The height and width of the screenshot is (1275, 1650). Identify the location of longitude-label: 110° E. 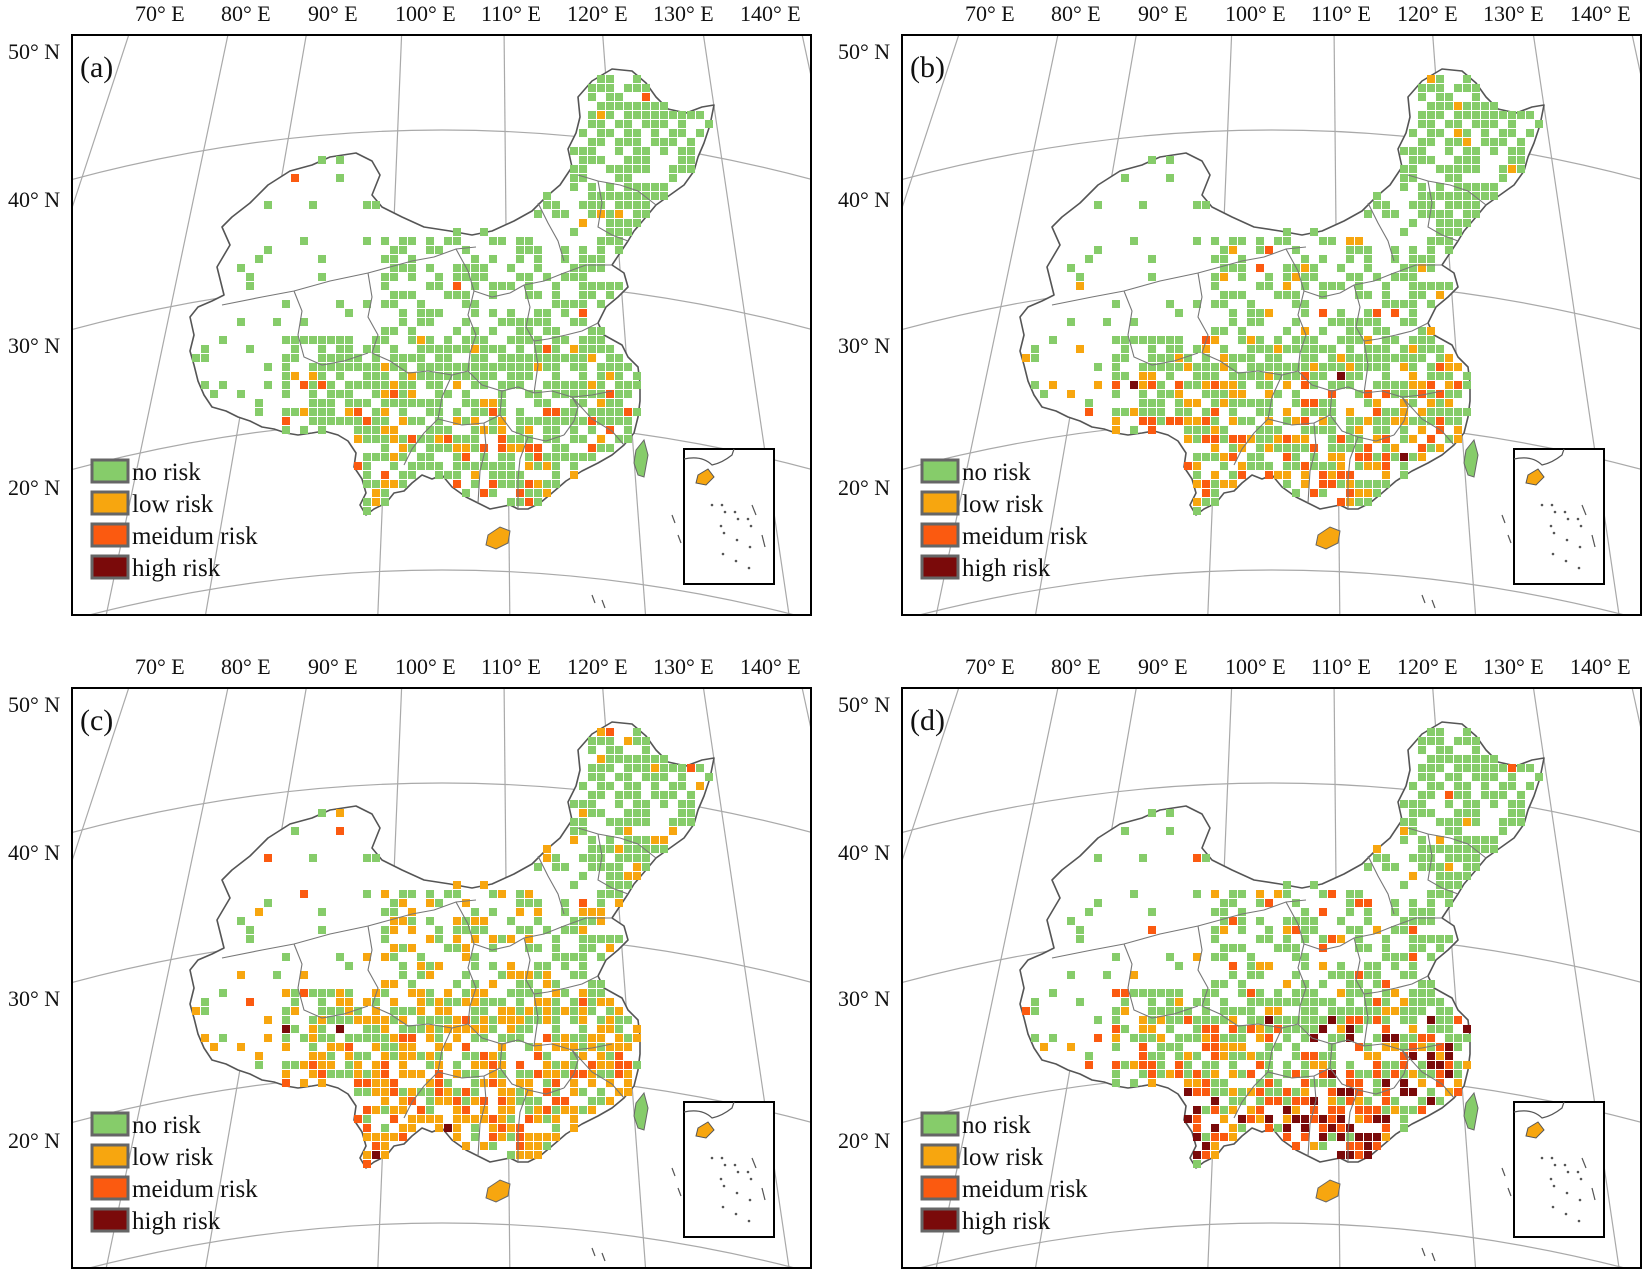
(511, 666).